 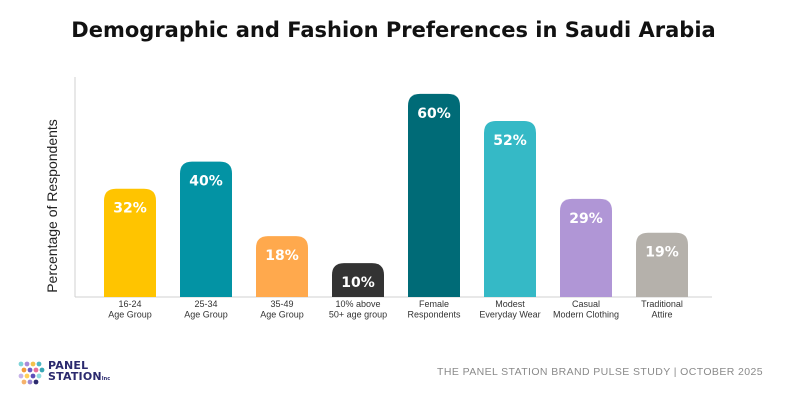 What do you see at coordinates (282, 256) in the screenshot?
I see `data-label-3: 18%` at bounding box center [282, 256].